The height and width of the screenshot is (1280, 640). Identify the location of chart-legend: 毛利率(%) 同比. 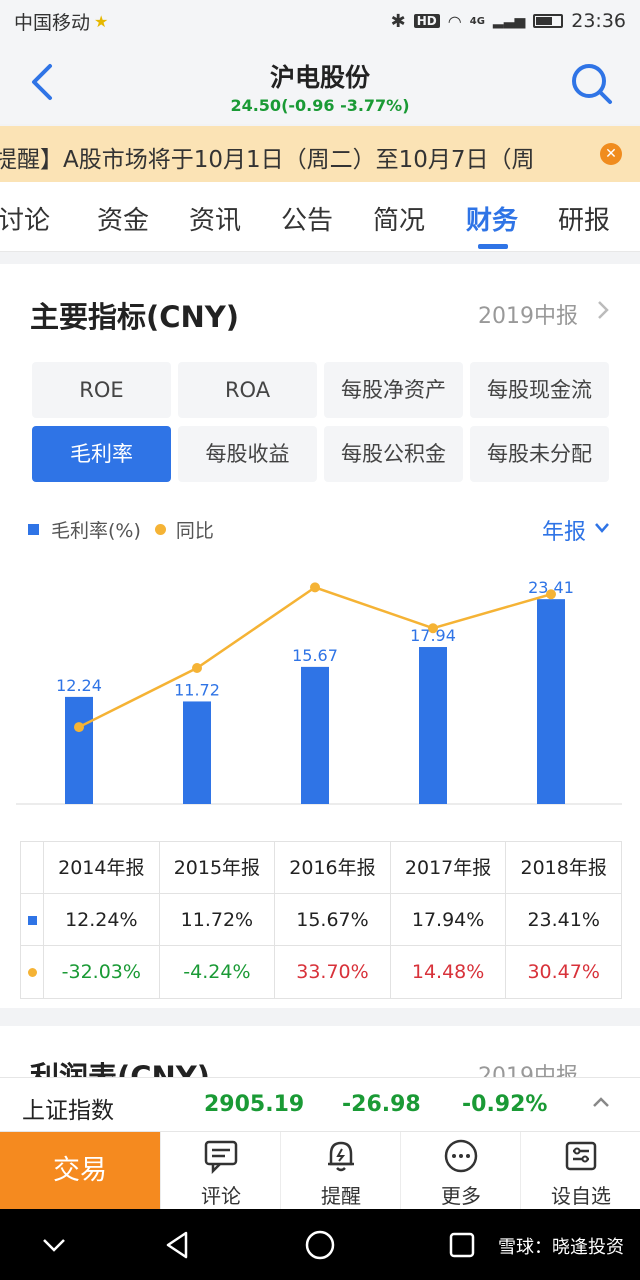
(121, 529).